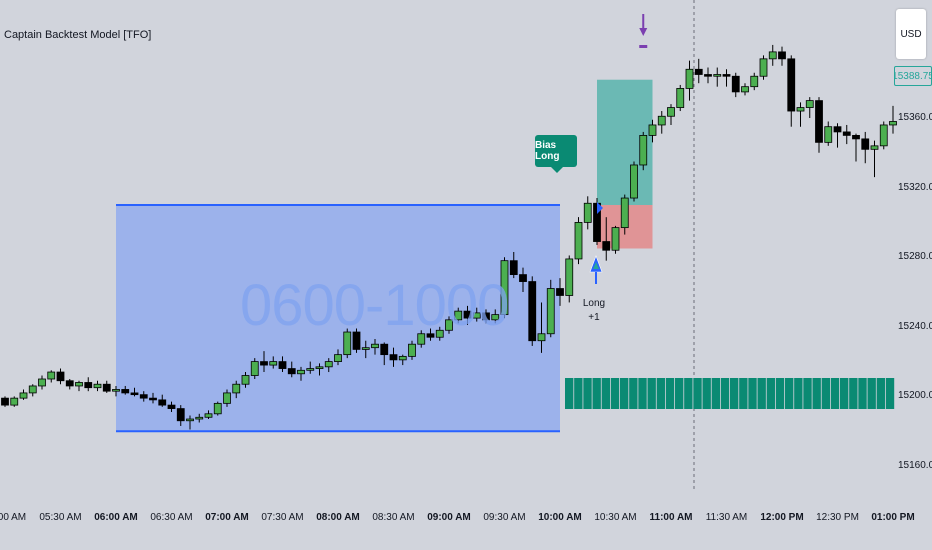 This screenshot has height=550, width=932. I want to click on long-entry-arrow-stem, so click(596, 278).